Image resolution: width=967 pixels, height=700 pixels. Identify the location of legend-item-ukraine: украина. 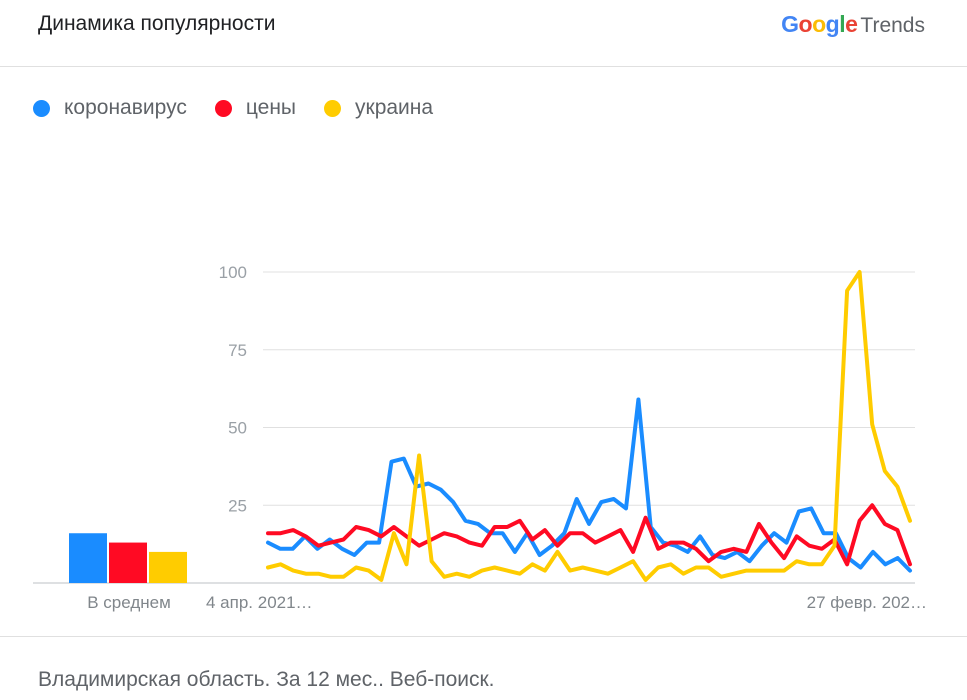
(378, 108).